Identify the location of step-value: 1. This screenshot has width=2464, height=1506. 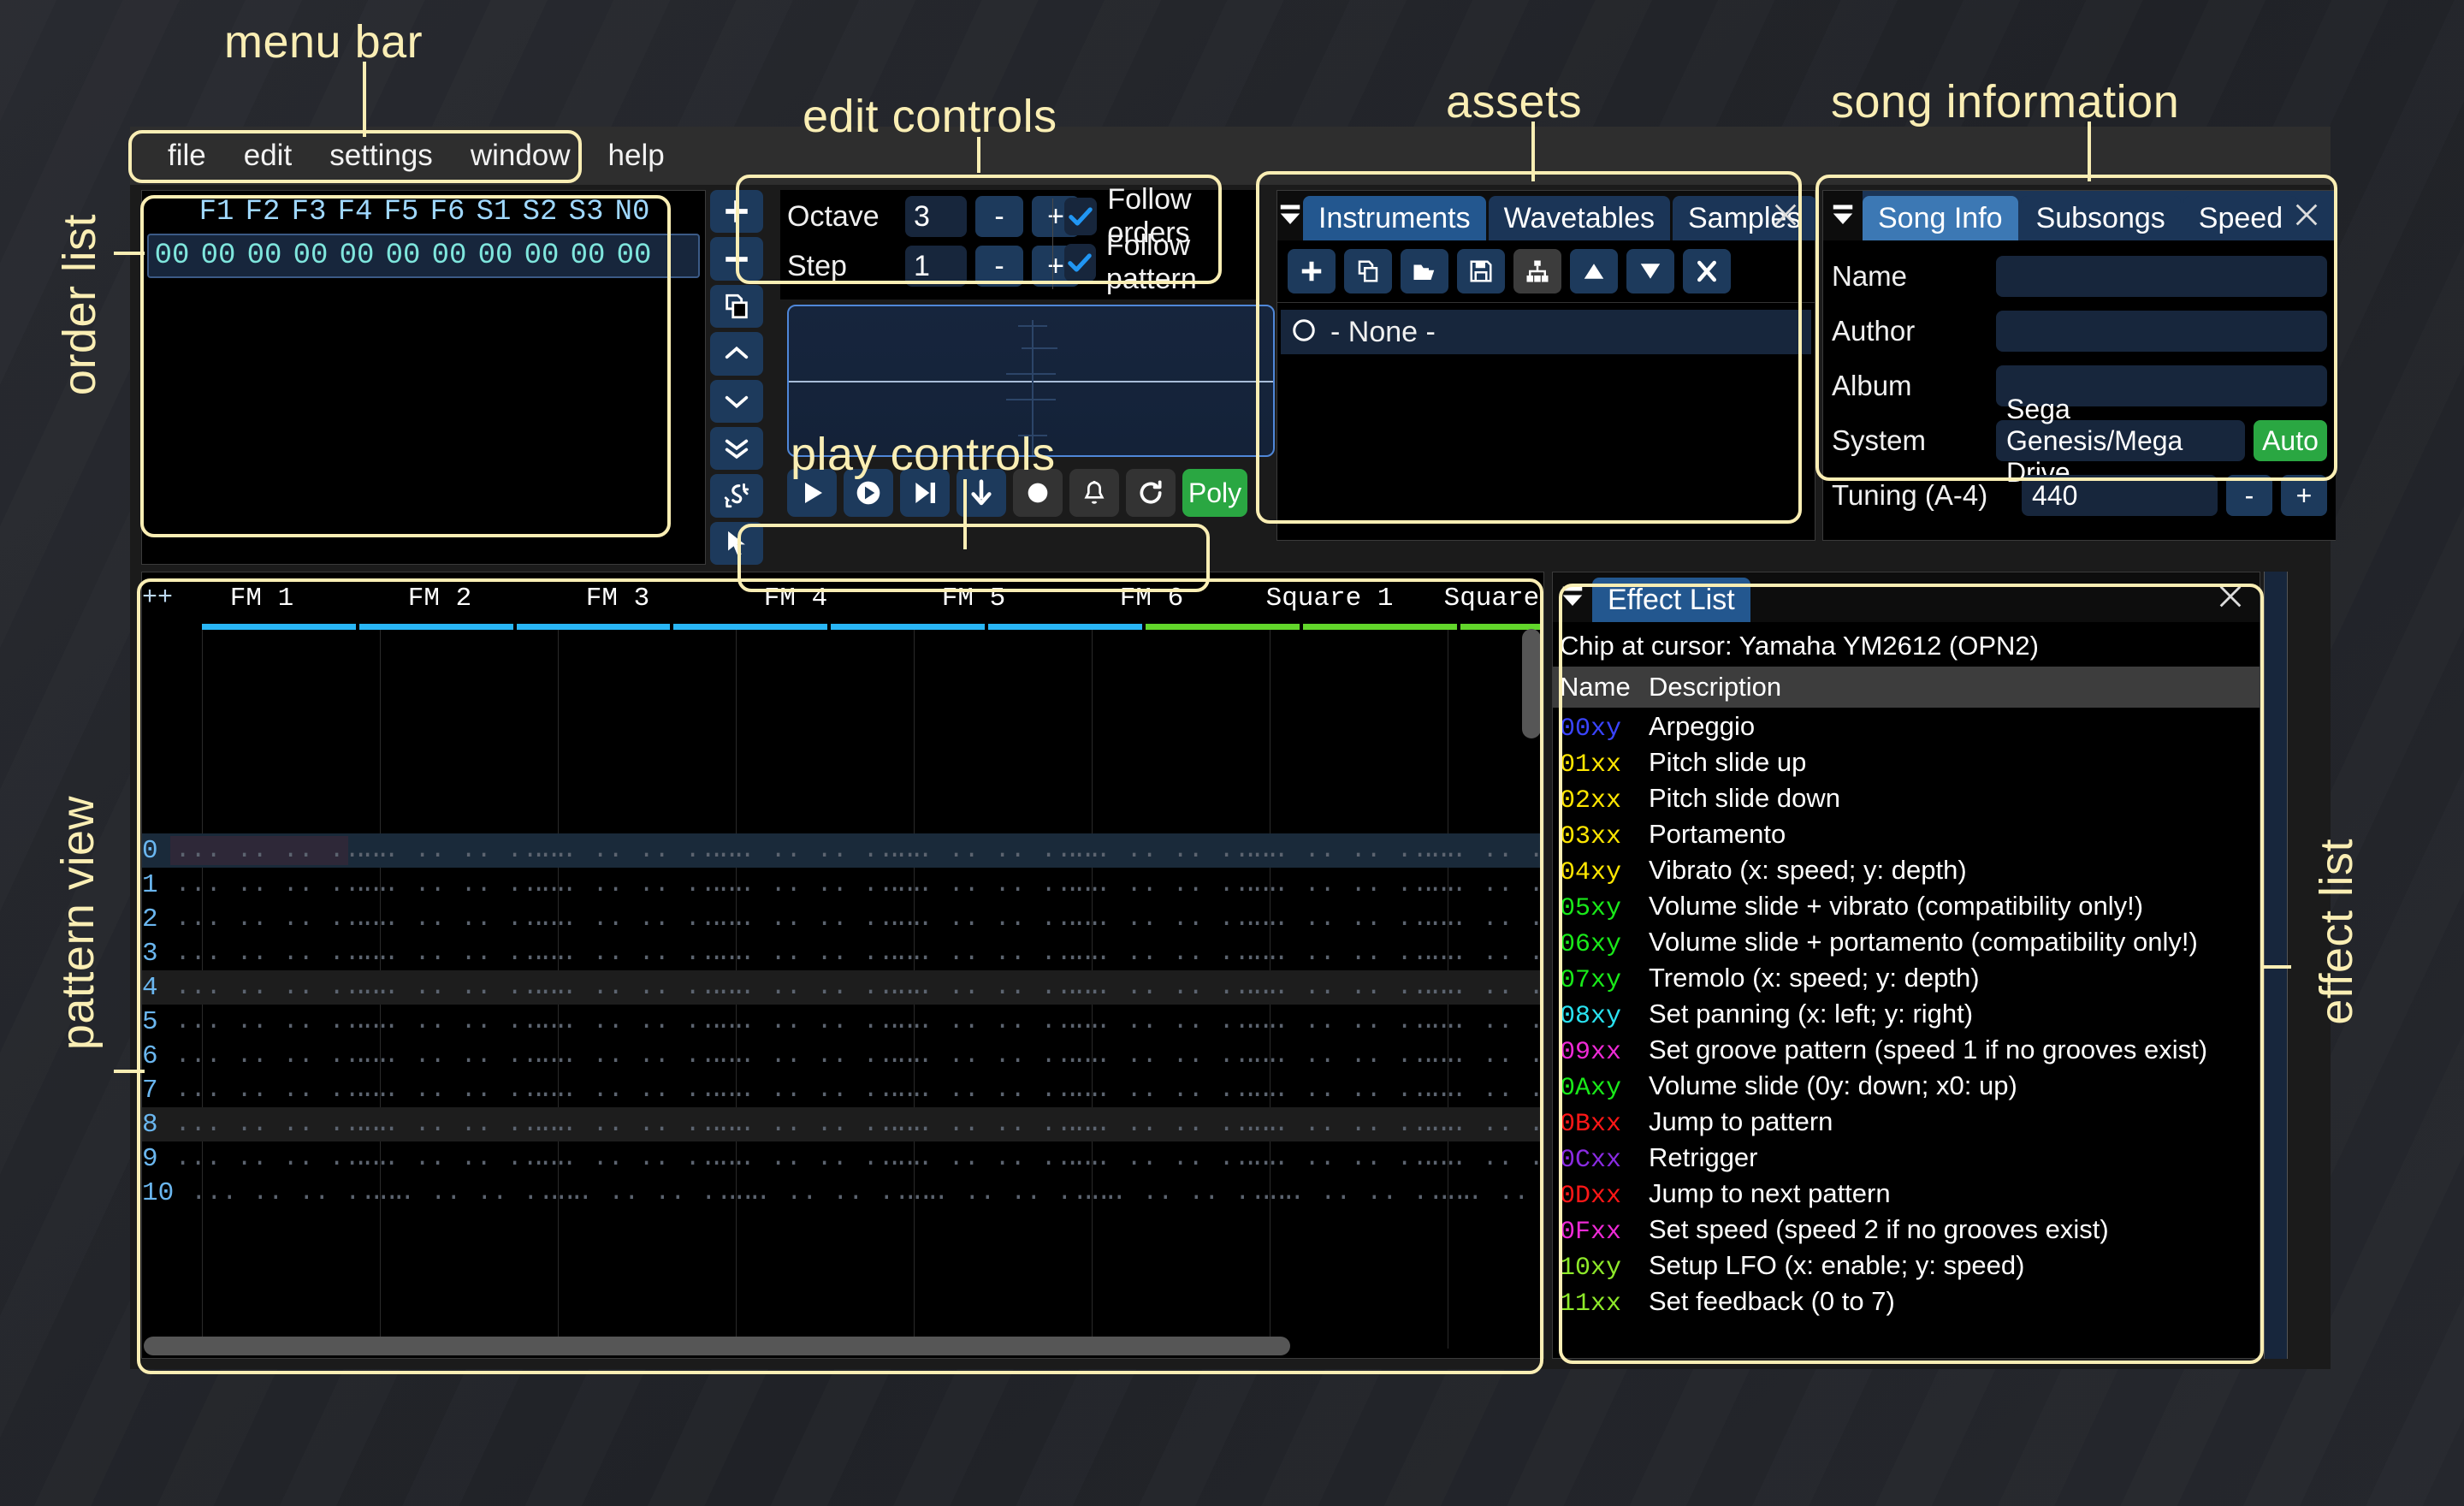
(936, 267).